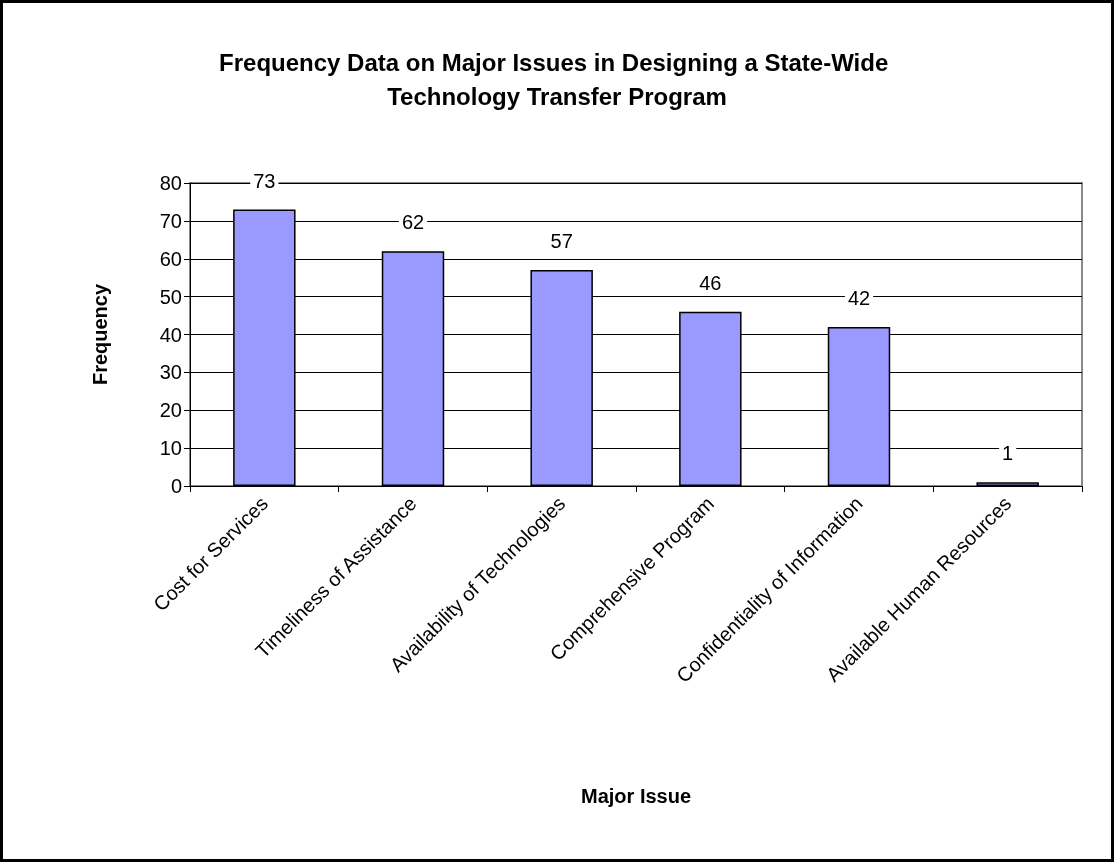 The width and height of the screenshot is (1114, 862). I want to click on y-axis-title: Frequency, so click(100, 334).